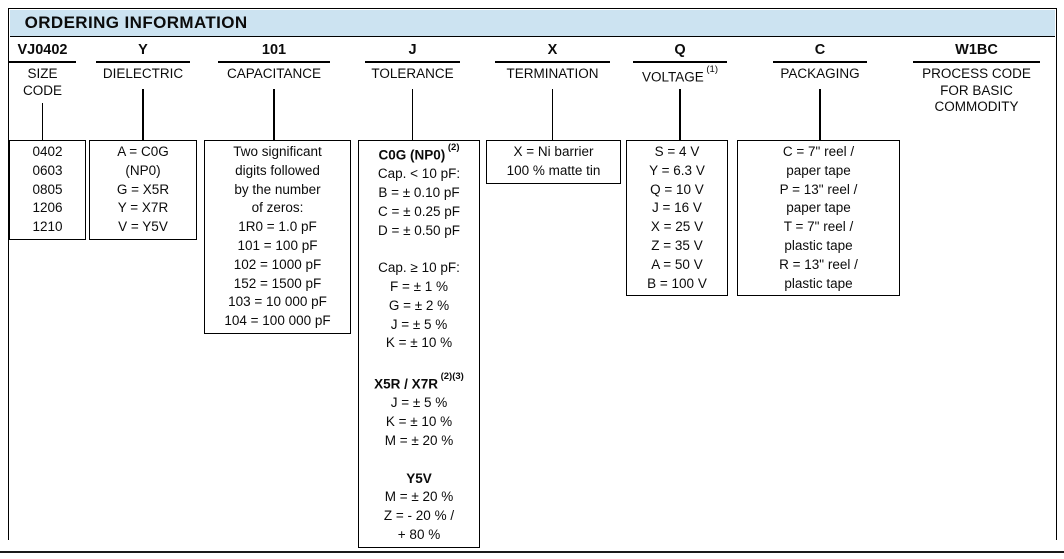 The height and width of the screenshot is (559, 1064). Describe the element at coordinates (136, 22) in the screenshot. I see `section-title: ORDERING INFORMATION` at that location.